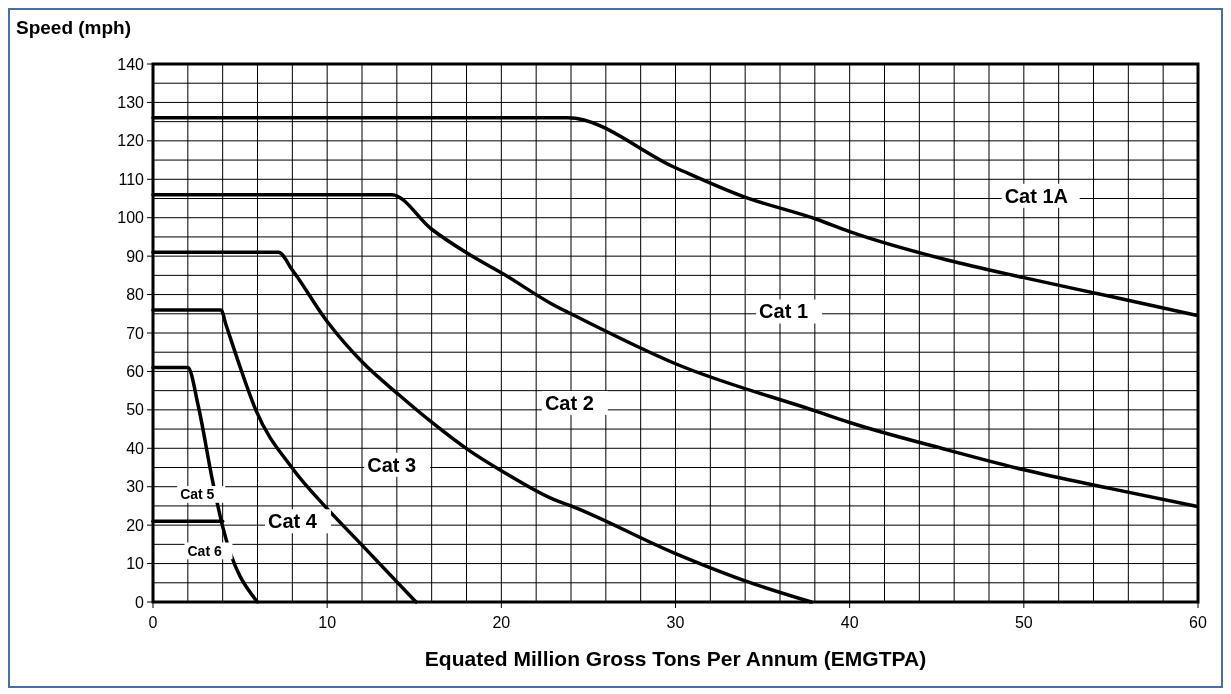 The width and height of the screenshot is (1231, 694). I want to click on x-tick-label: 10, so click(327, 622).